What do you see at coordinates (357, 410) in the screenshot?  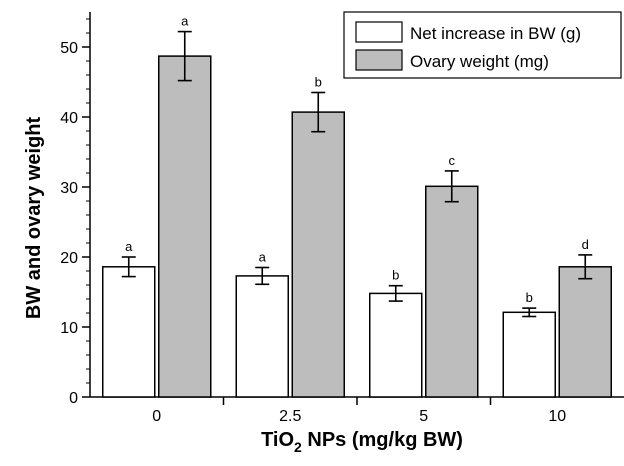 I see `x-axis: 0 2.5 5 10` at bounding box center [357, 410].